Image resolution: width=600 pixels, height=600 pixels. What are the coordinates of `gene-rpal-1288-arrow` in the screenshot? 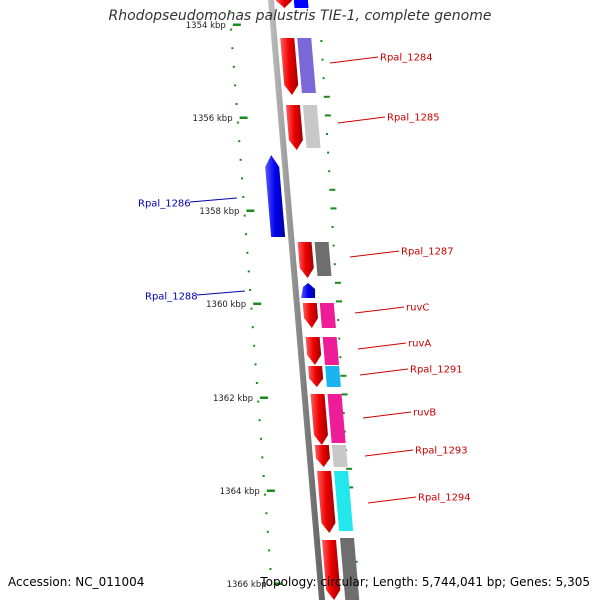 It's located at (308, 290).